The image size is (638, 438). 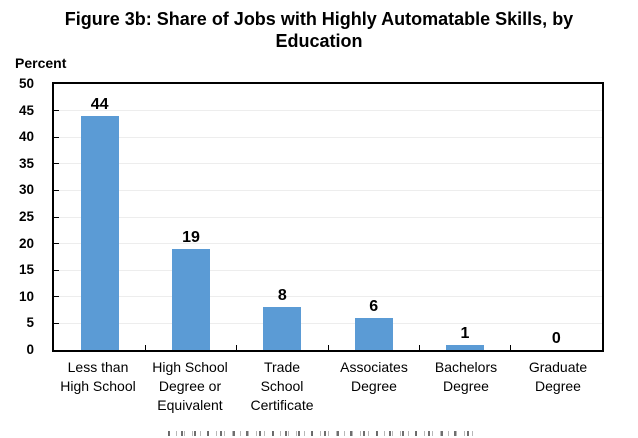 I want to click on category-label: Graduate Degree, so click(x=558, y=376).